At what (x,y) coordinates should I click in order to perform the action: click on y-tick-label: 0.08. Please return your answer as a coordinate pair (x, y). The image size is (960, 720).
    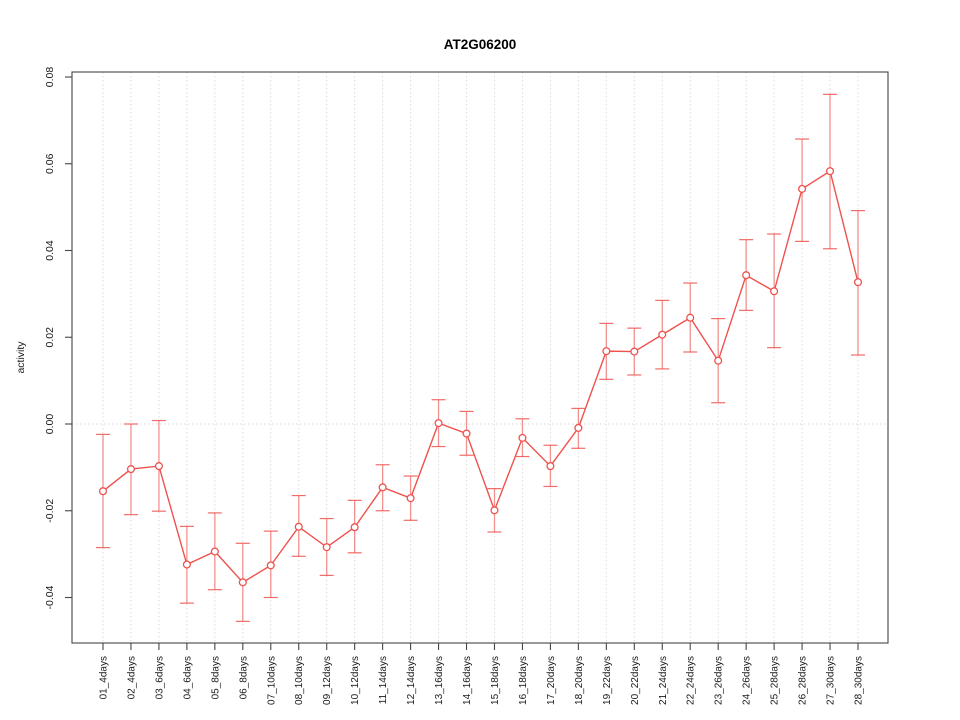
    Looking at the image, I should click on (50, 77).